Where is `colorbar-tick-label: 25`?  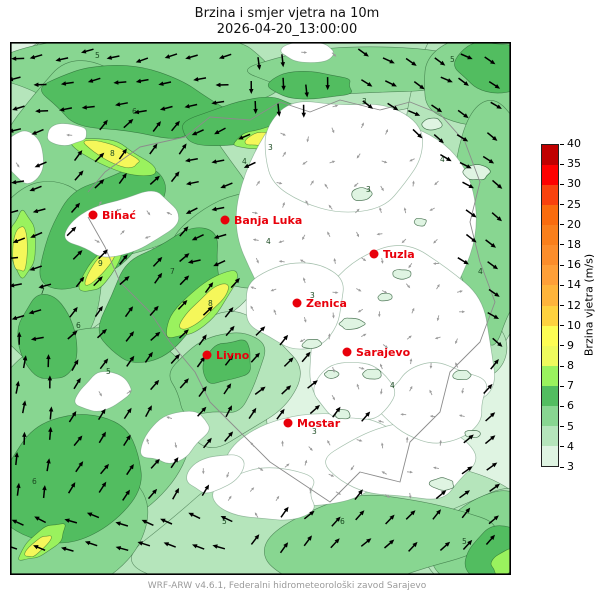 colorbar-tick-label: 25 is located at coordinates (574, 204).